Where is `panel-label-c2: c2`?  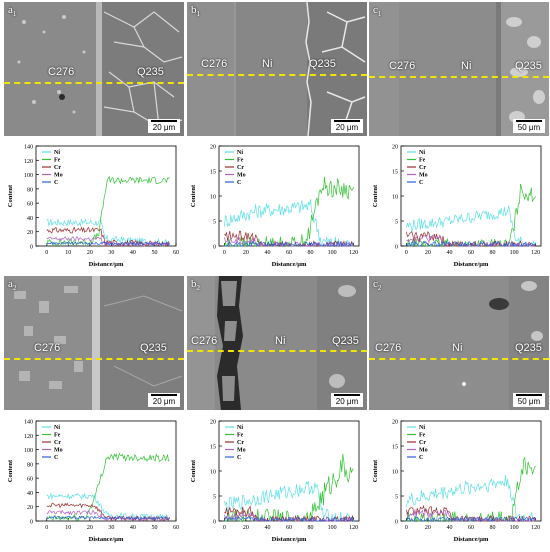
panel-label-c2: c2 is located at coordinates (377, 285).